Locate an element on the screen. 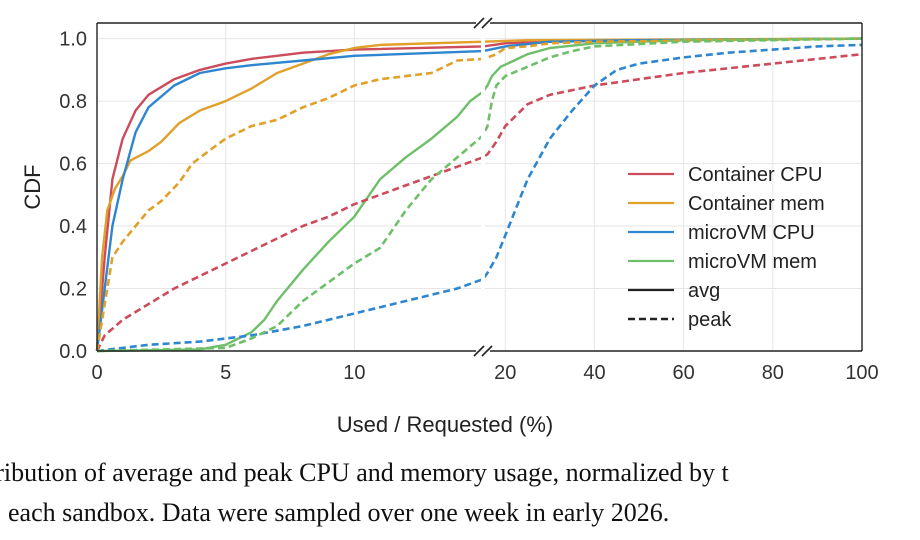 Image resolution: width=920 pixels, height=540 pixels. x-tick-label: 100 is located at coordinates (861, 373).